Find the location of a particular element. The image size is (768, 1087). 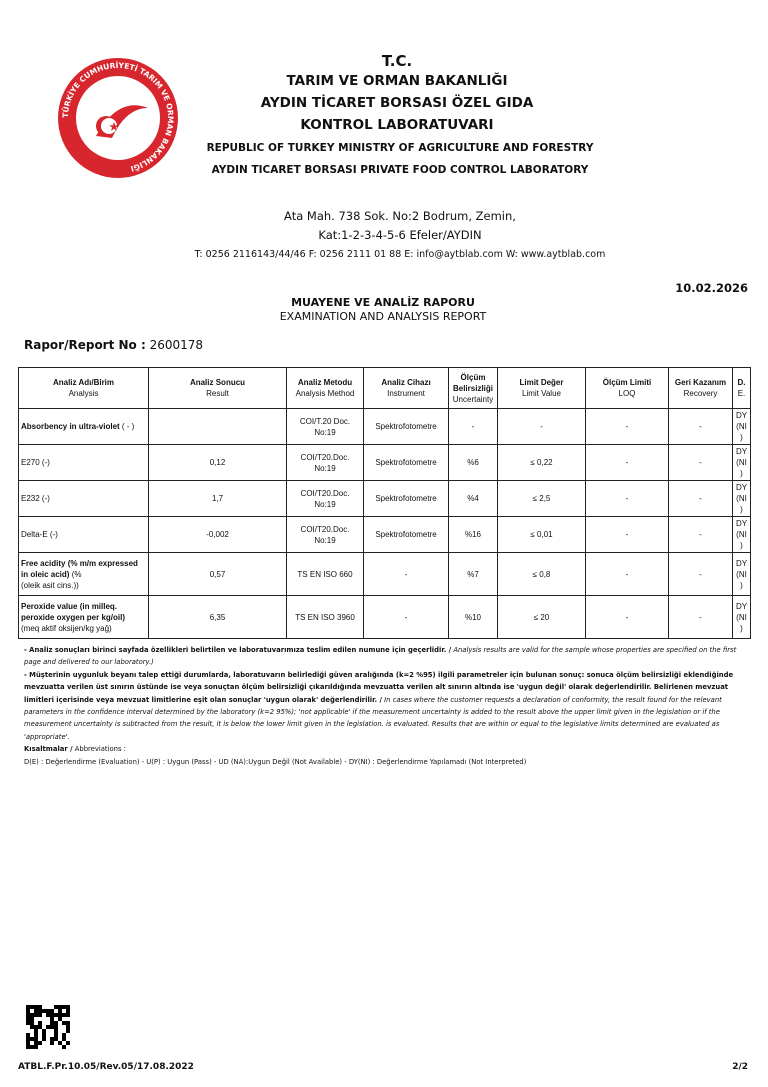

cell-result: 0,57 is located at coordinates (217, 574).